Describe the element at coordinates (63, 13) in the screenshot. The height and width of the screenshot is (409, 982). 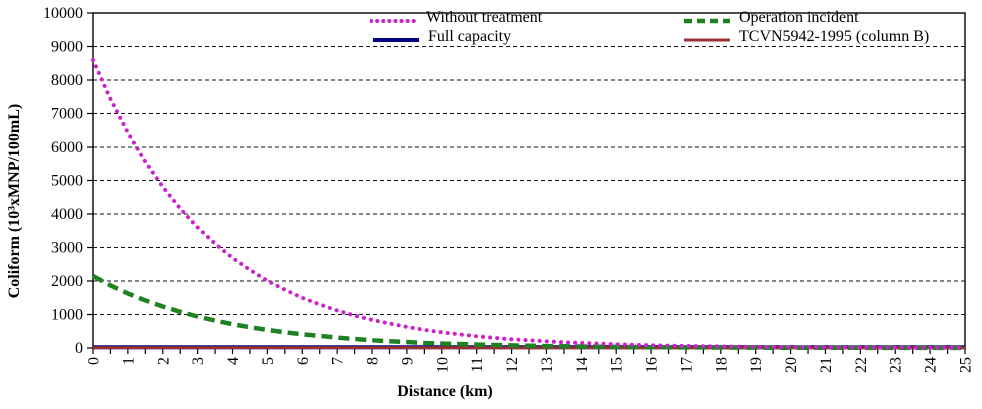
I see `svg-text: 10000` at that location.